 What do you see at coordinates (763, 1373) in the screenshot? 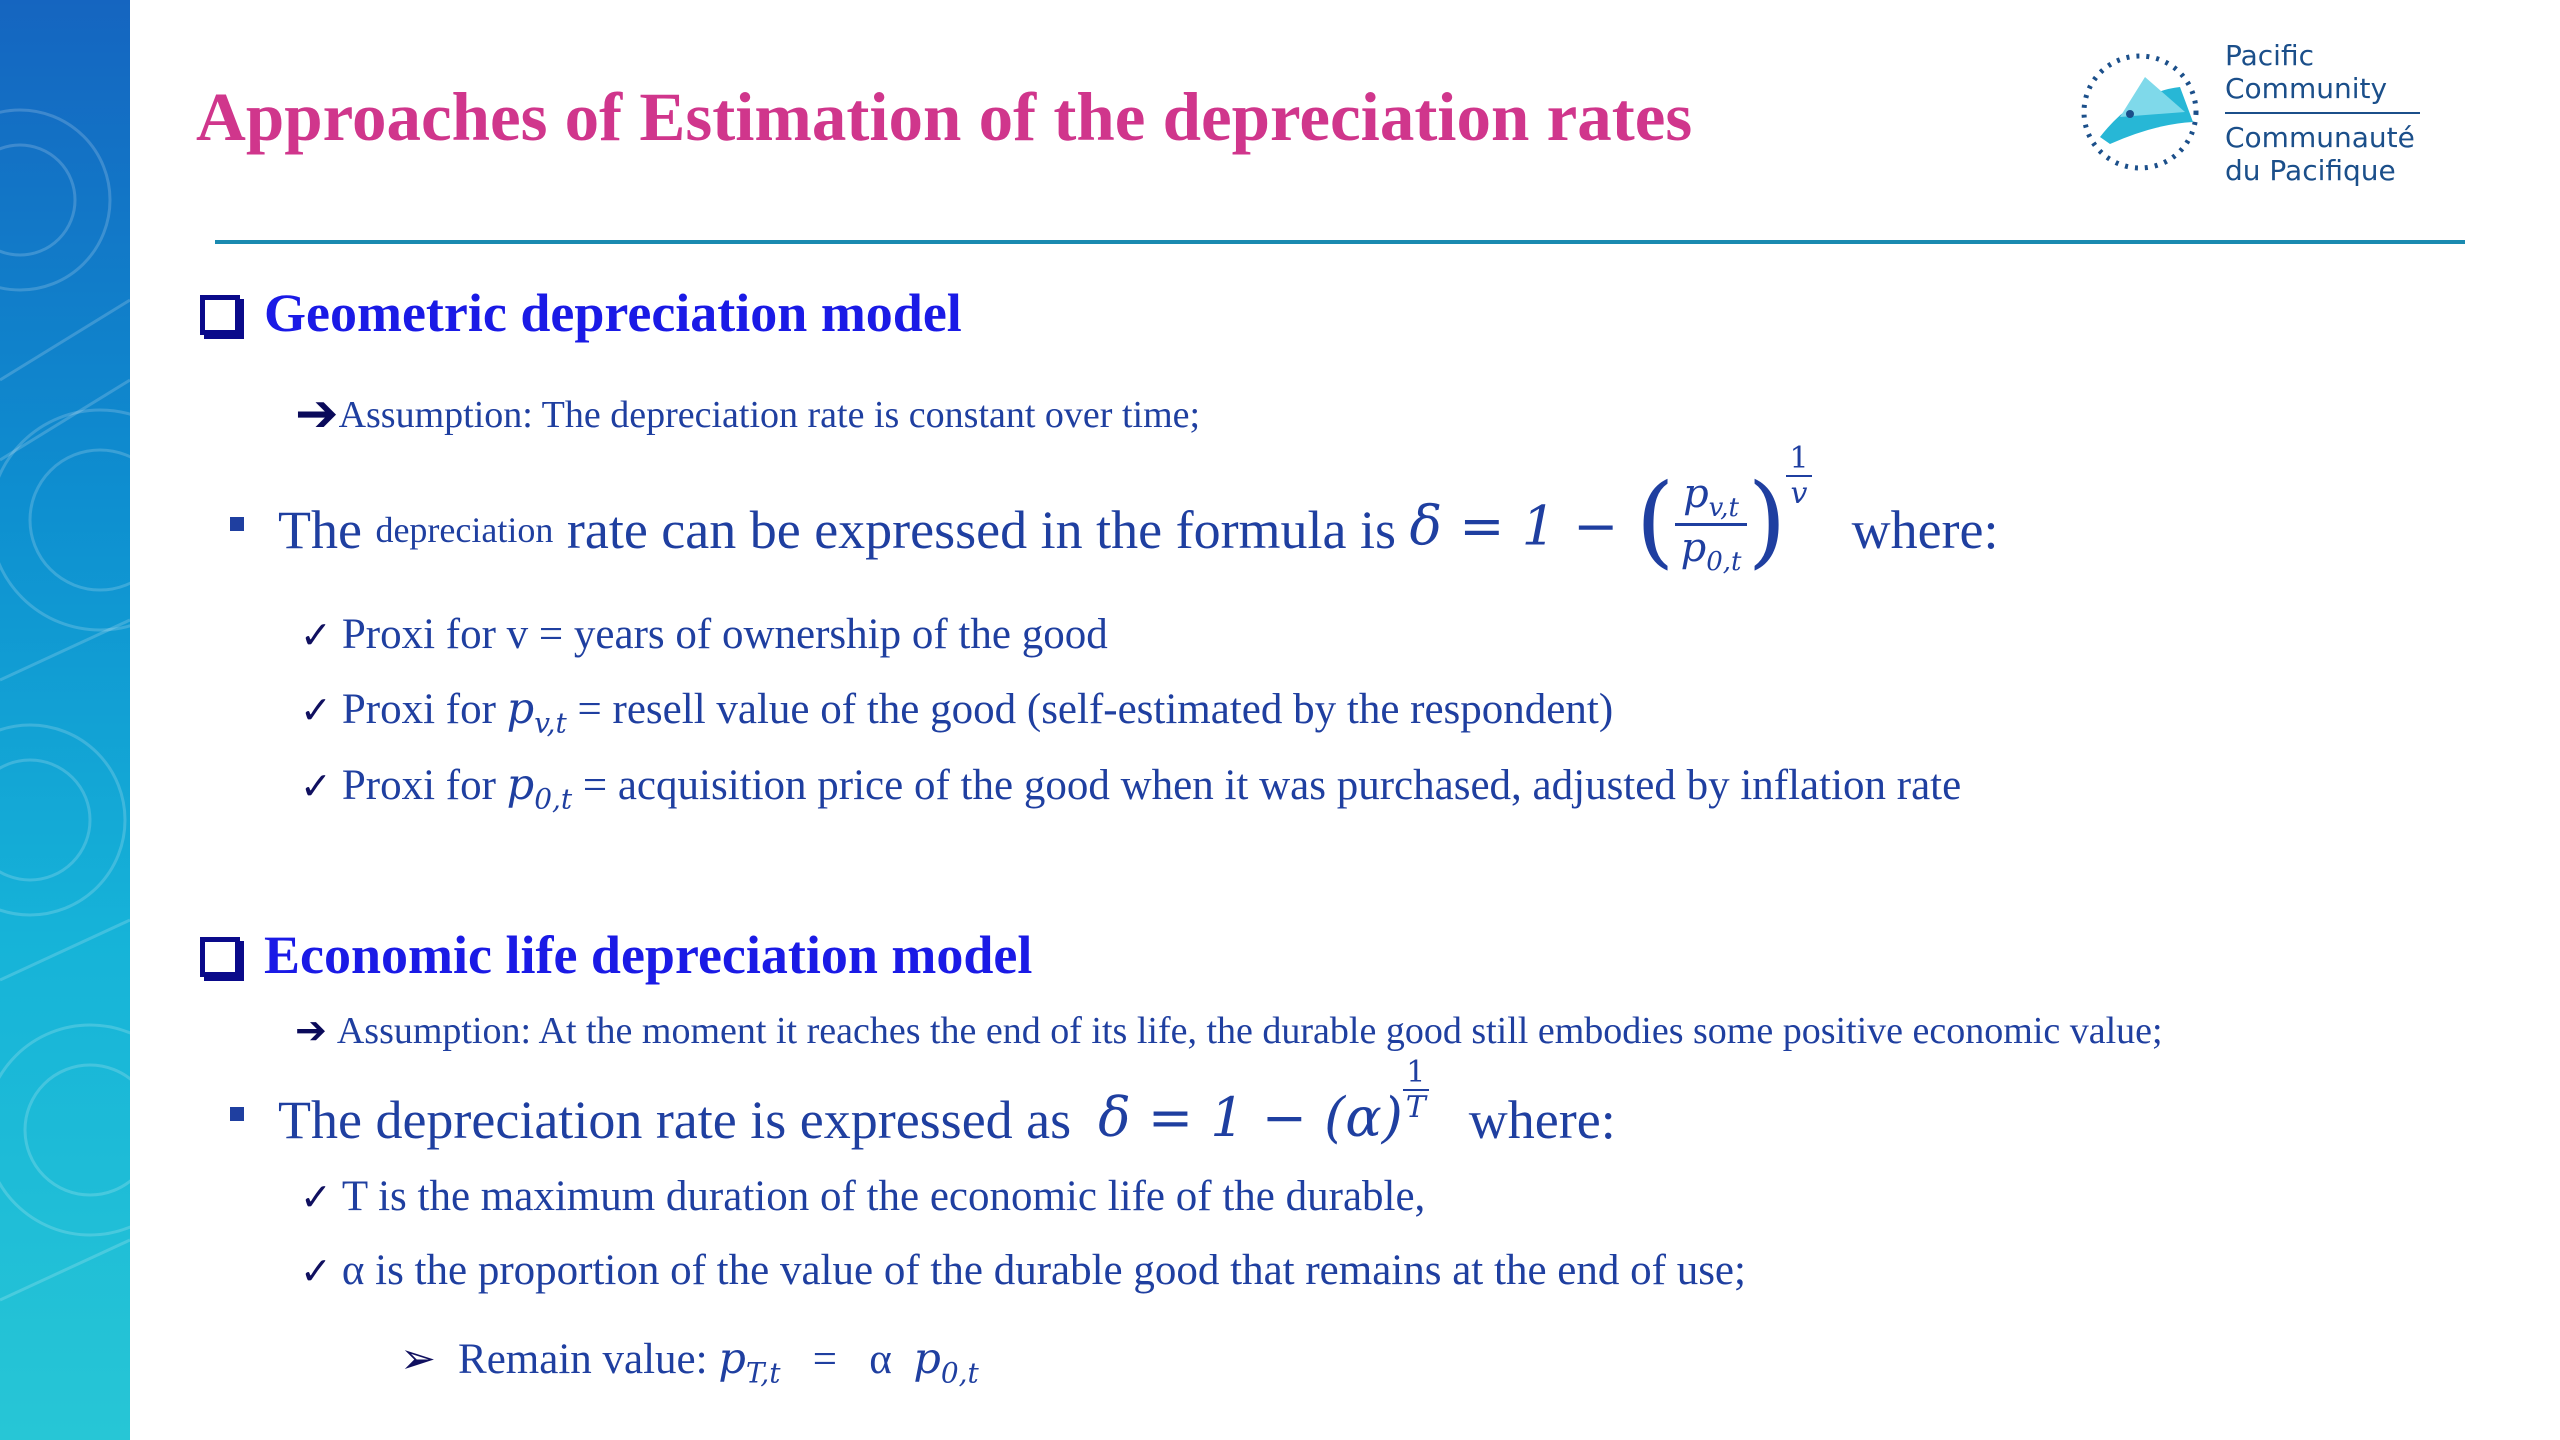
I see `remain-lhs-sub: T,t` at bounding box center [763, 1373].